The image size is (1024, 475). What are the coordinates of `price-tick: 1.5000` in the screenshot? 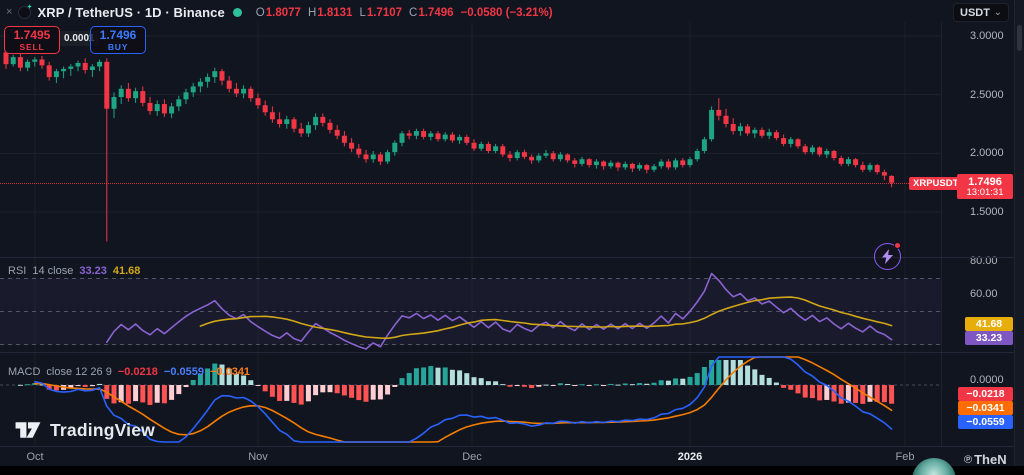 It's located at (987, 211).